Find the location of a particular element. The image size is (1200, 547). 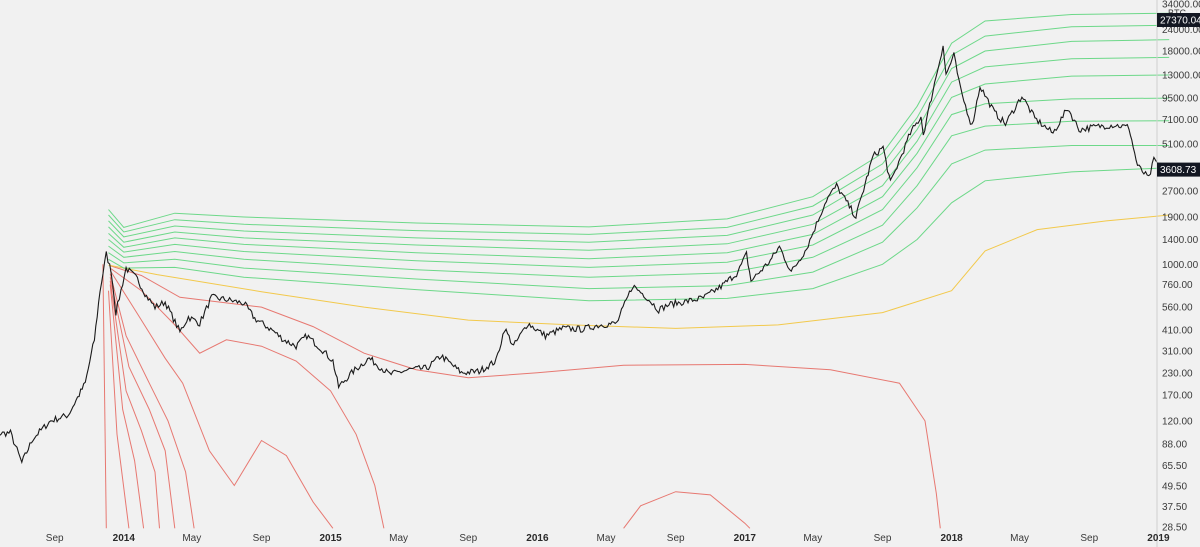

y-tick-label: 7100.00 is located at coordinates (1180, 120).